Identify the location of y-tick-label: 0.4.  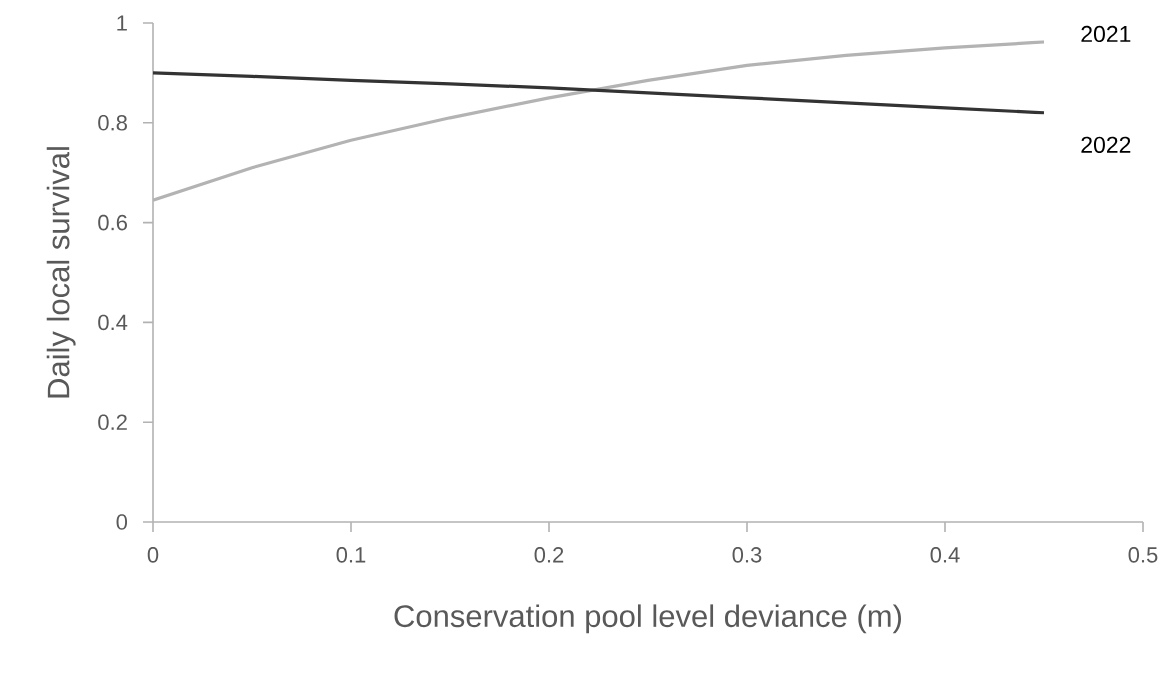
(113, 322).